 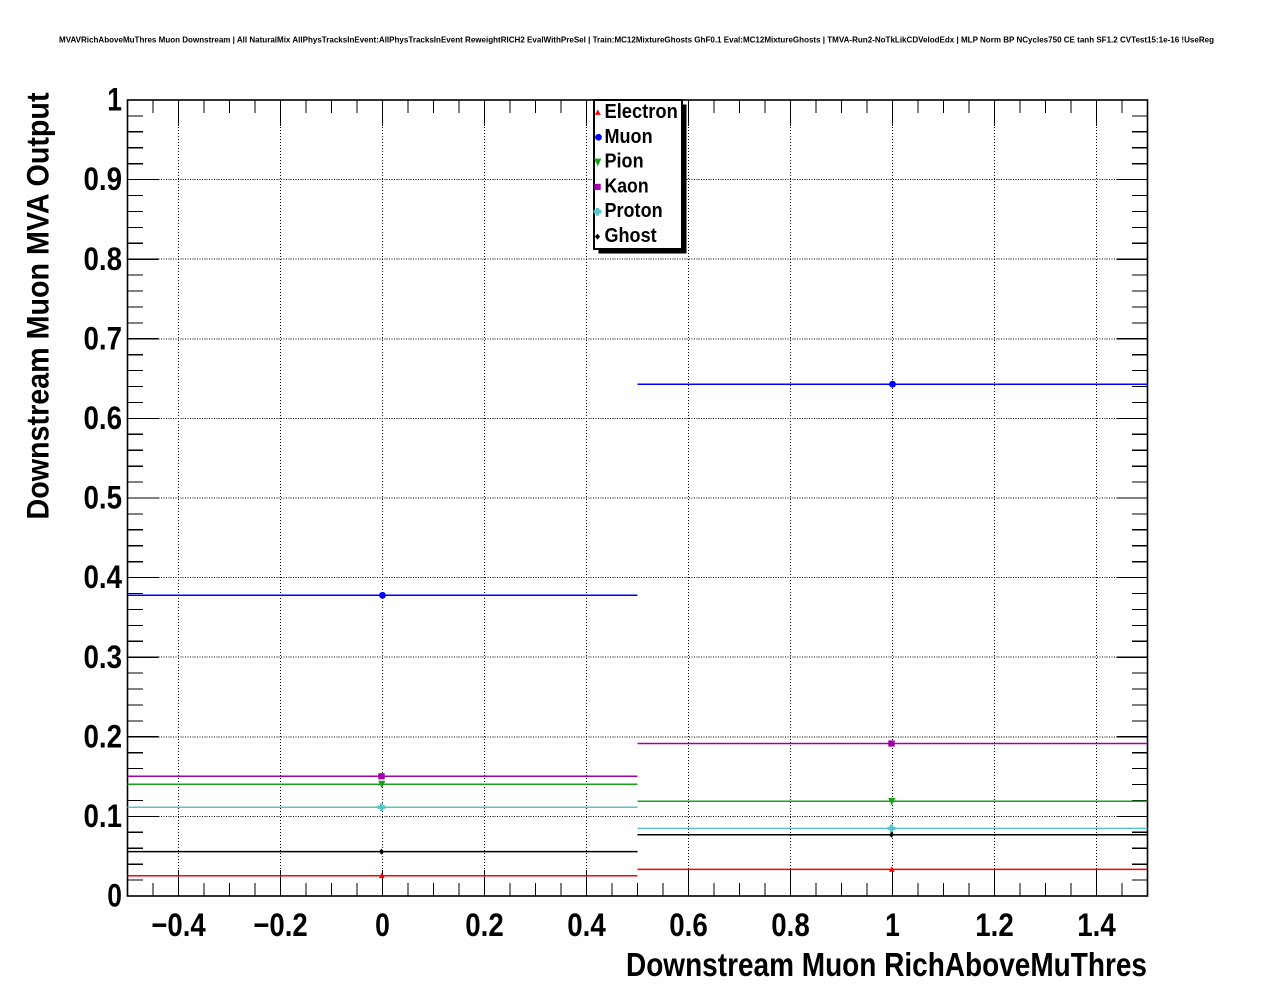 I want to click on svg-text: 0.7, so click(x=103, y=338).